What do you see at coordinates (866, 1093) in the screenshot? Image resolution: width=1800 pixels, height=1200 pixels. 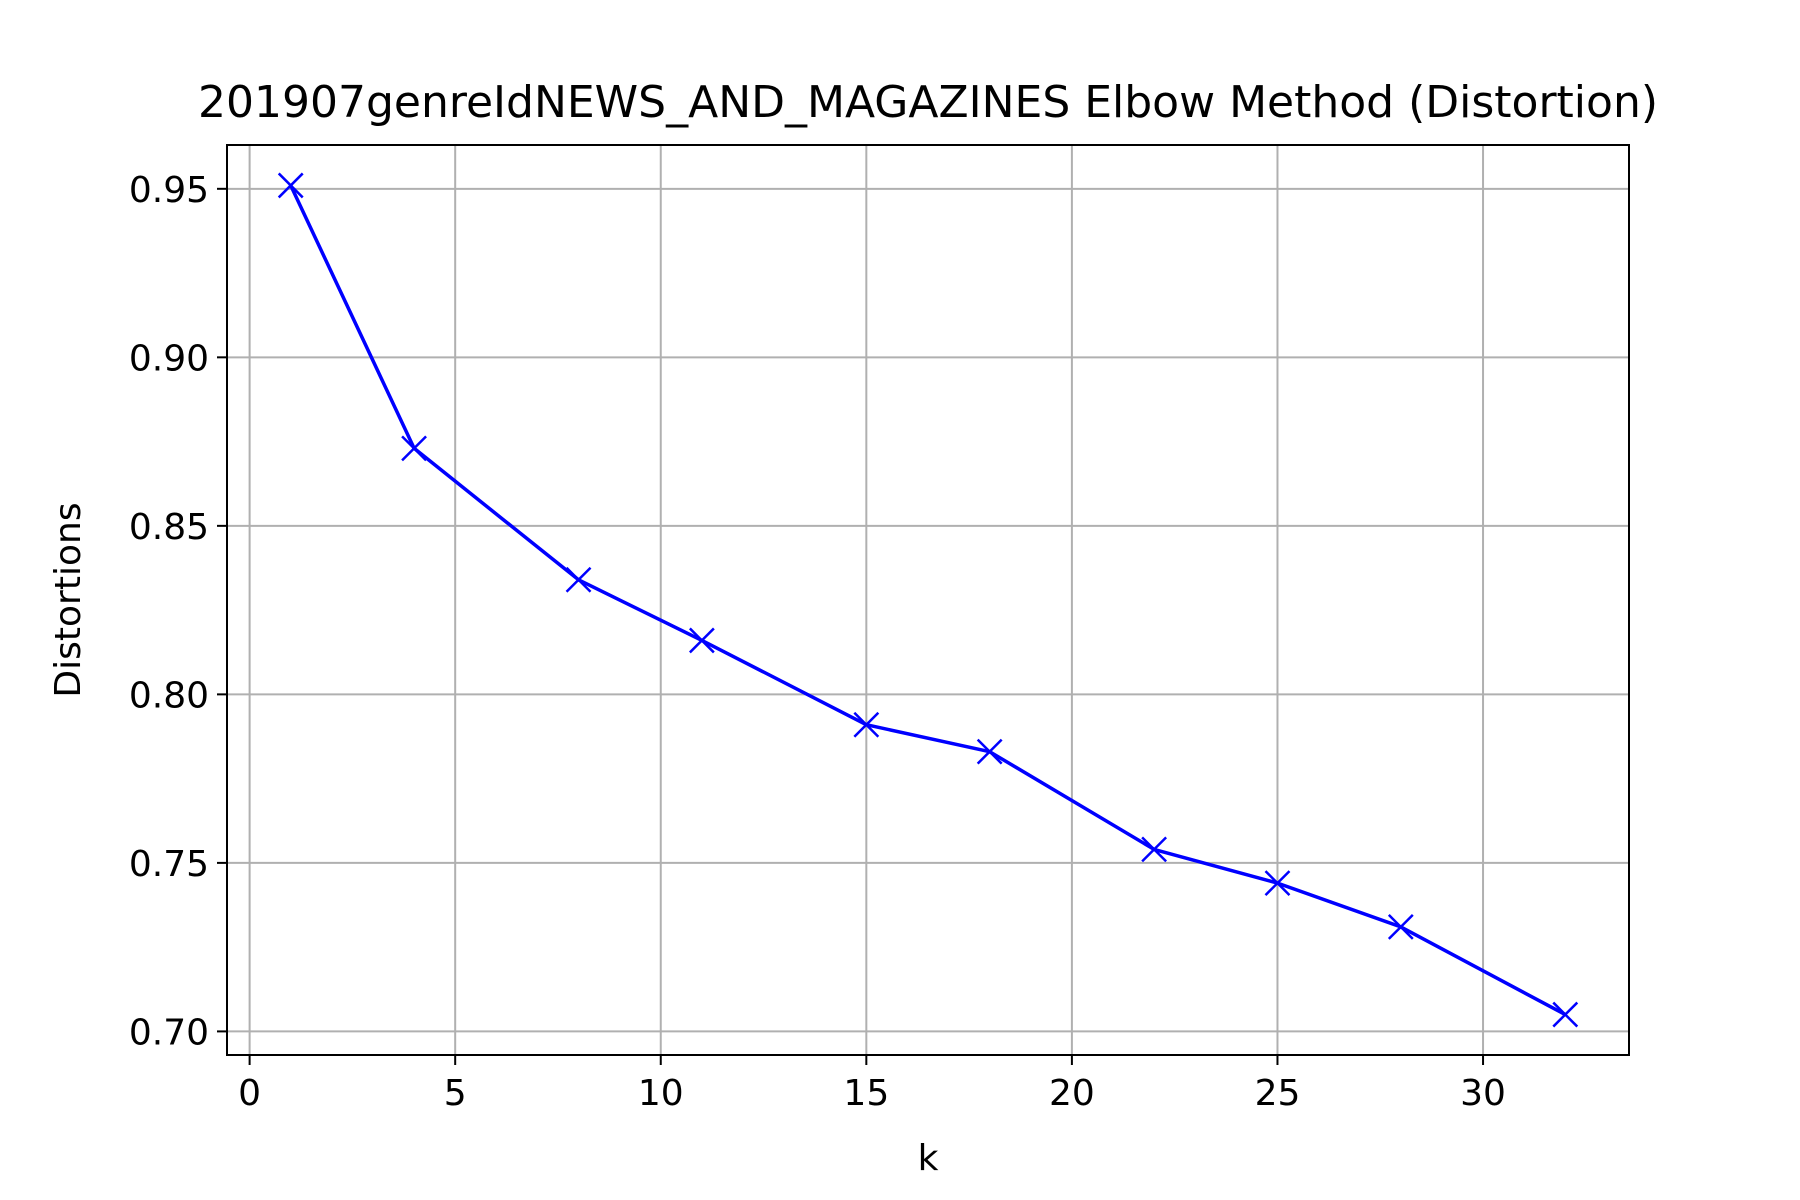 I see `x-tick-label: 15` at bounding box center [866, 1093].